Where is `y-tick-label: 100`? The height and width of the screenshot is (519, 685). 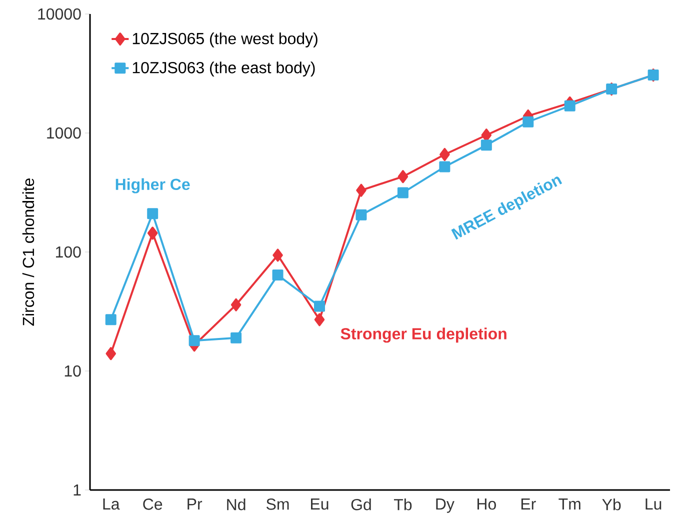 y-tick-label: 100 is located at coordinates (68, 252).